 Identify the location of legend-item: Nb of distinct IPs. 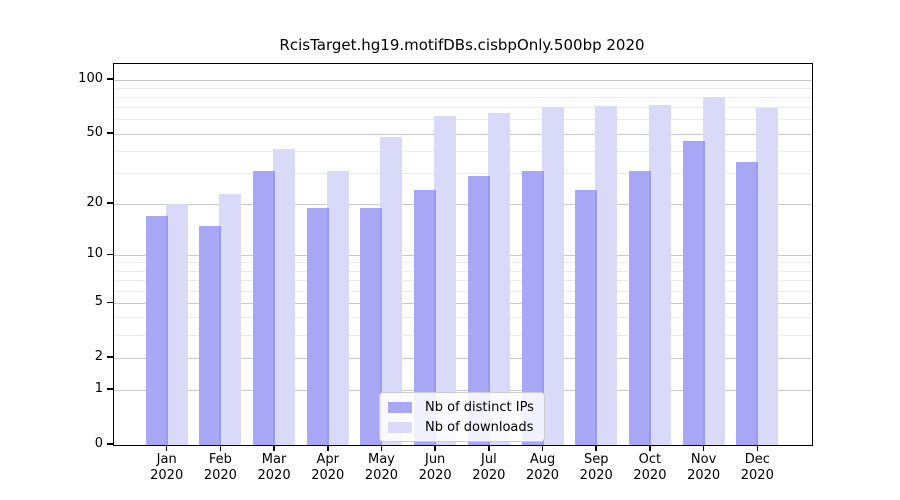
(461, 407).